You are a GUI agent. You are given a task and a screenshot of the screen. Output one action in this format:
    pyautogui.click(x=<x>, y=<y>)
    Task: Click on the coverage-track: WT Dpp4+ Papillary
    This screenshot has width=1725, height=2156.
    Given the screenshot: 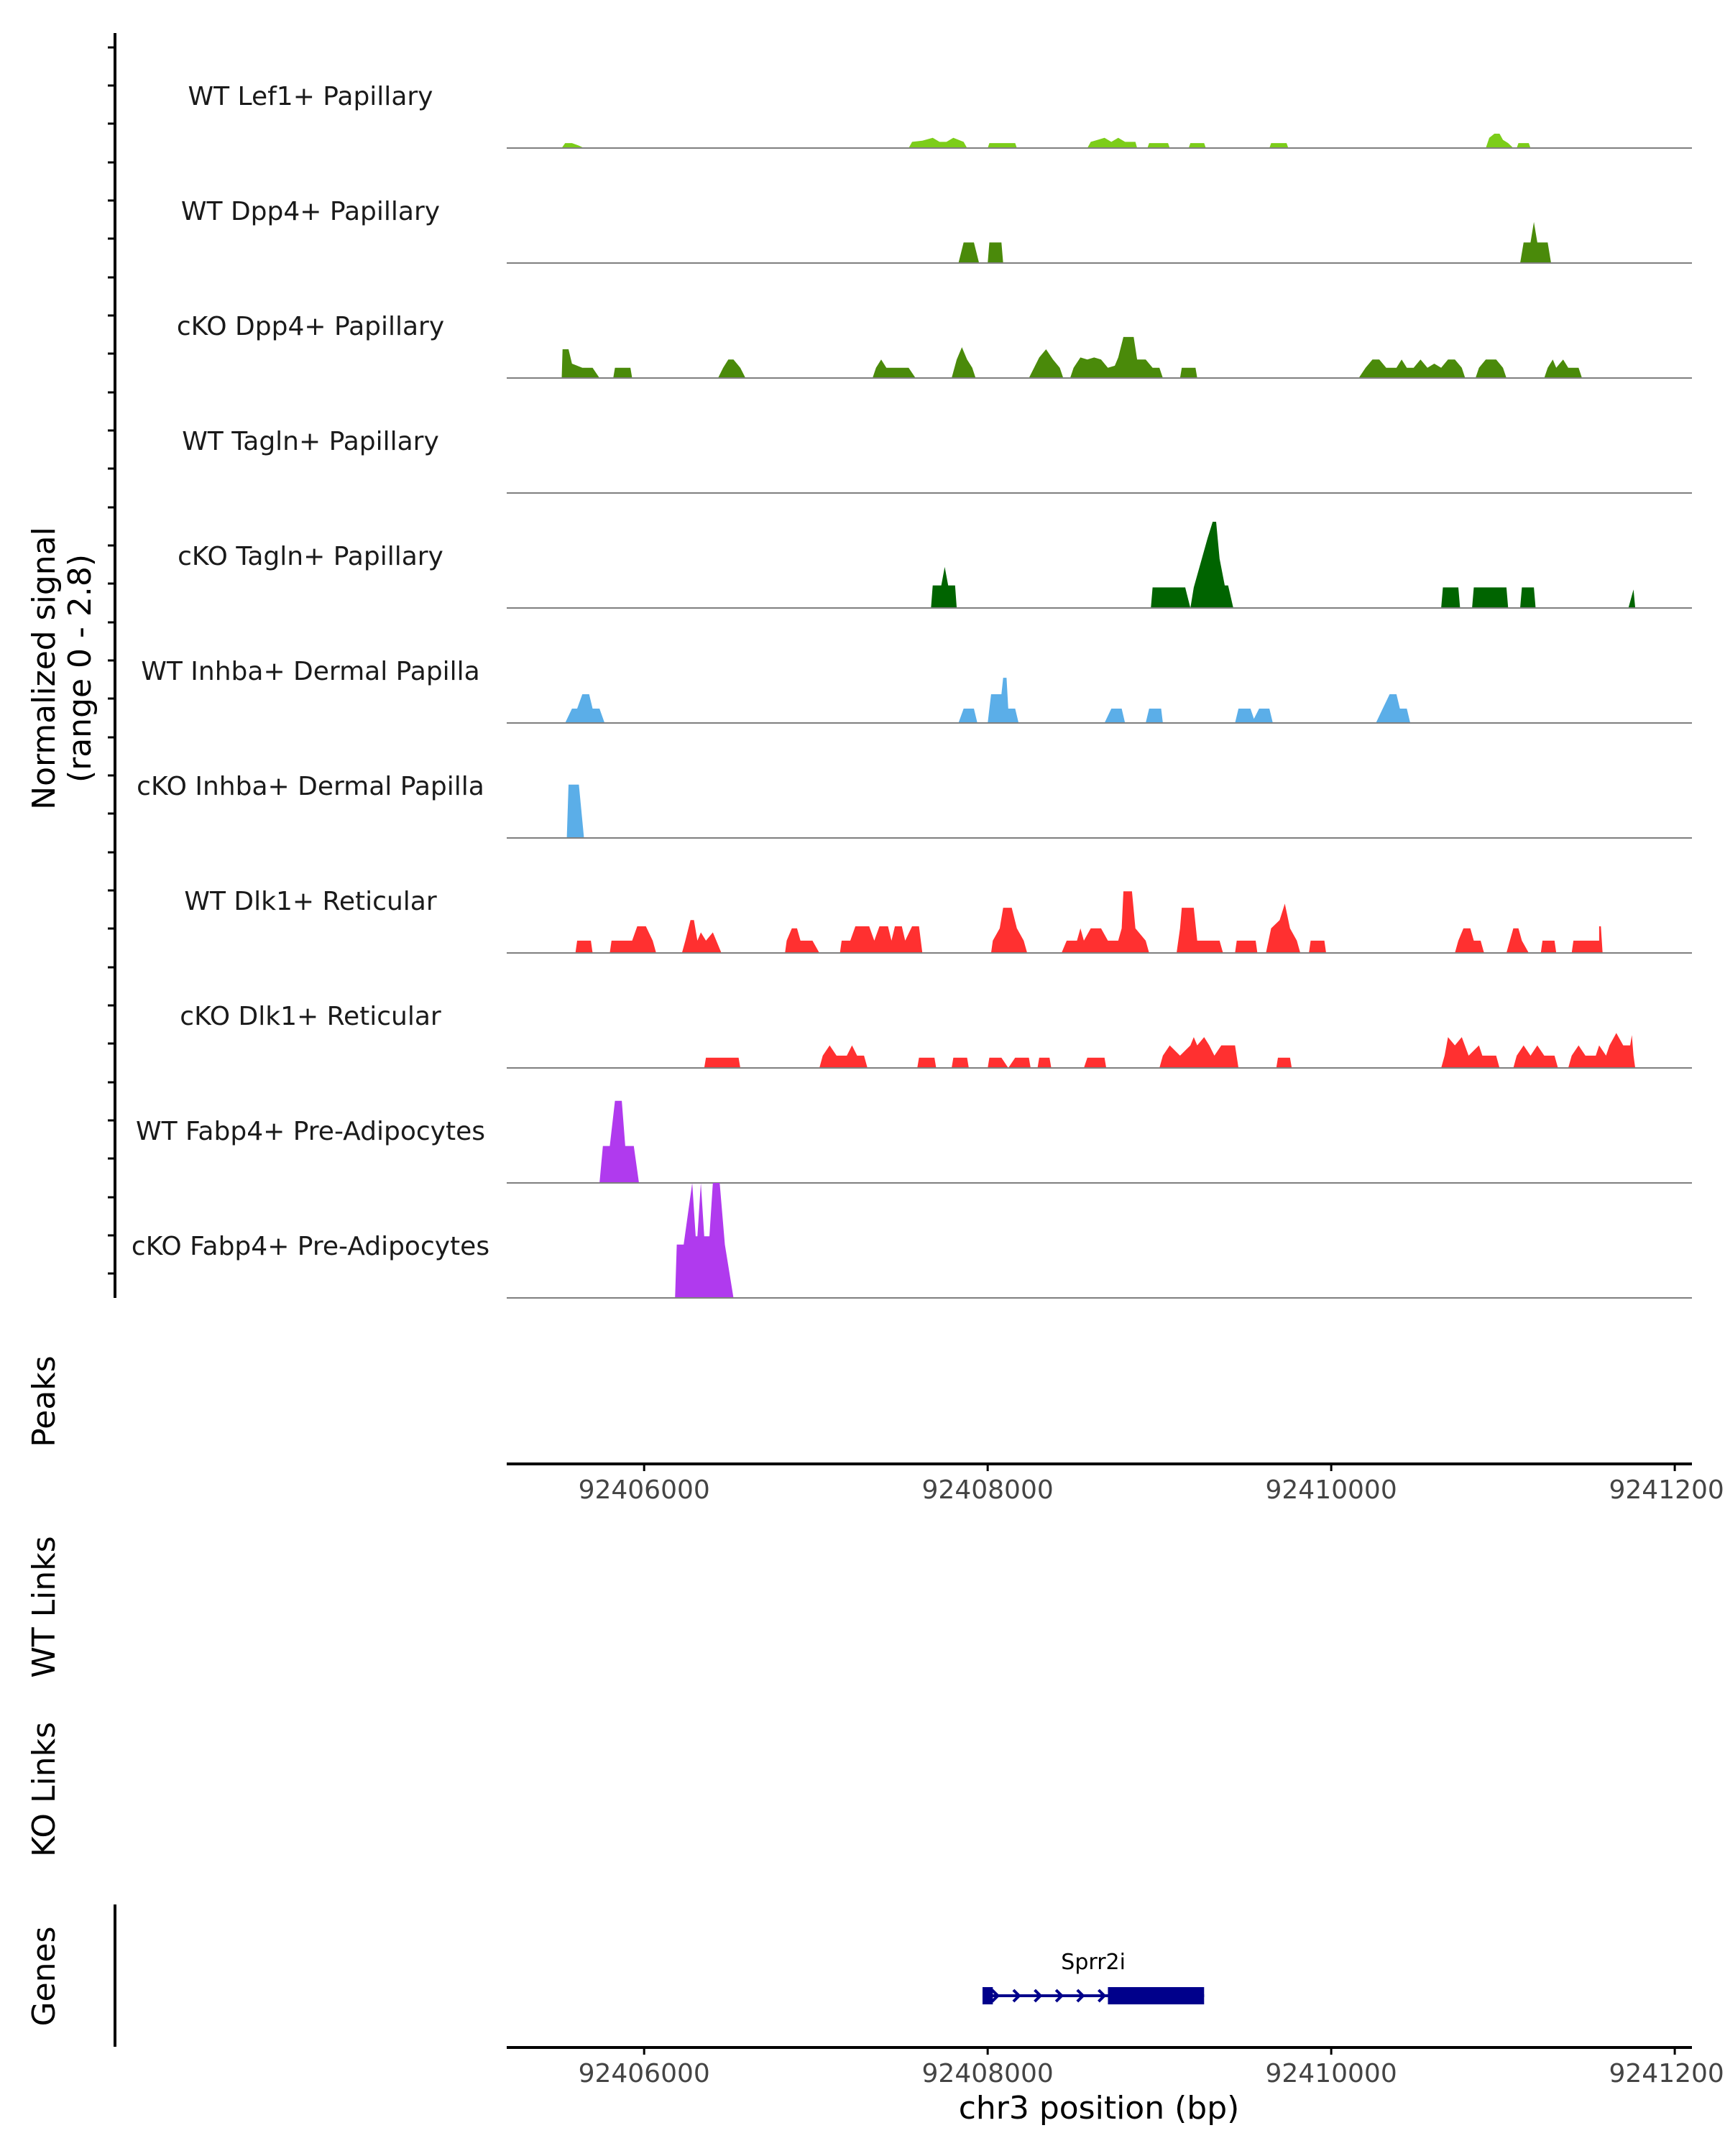 What is the action you would take?
    pyautogui.click(x=936, y=230)
    